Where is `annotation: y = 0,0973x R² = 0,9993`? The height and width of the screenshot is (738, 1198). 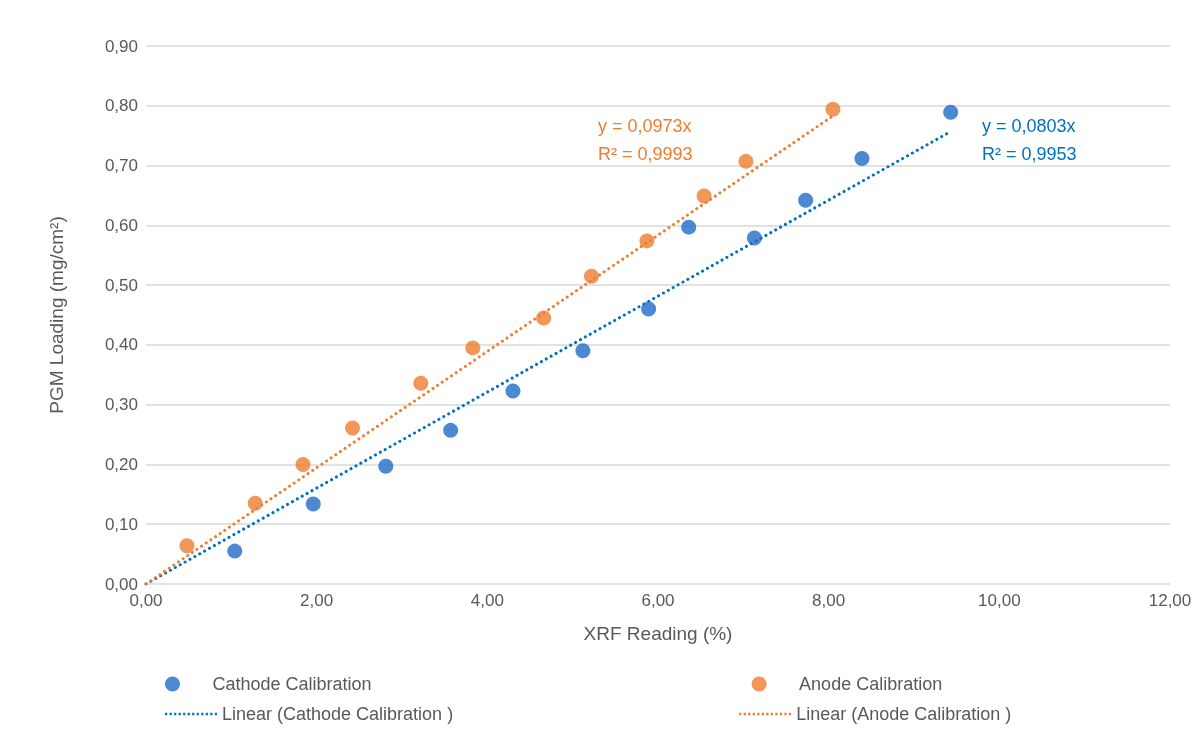 annotation: y = 0,0973x R² = 0,9993 is located at coordinates (645, 140).